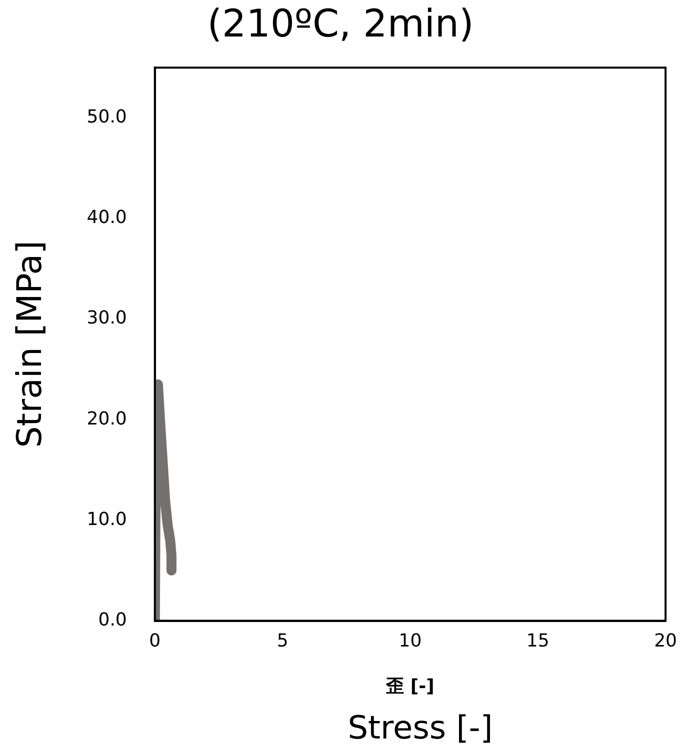 This screenshot has width=687, height=750. What do you see at coordinates (106, 419) in the screenshot?
I see `y-tick-label: 20.0` at bounding box center [106, 419].